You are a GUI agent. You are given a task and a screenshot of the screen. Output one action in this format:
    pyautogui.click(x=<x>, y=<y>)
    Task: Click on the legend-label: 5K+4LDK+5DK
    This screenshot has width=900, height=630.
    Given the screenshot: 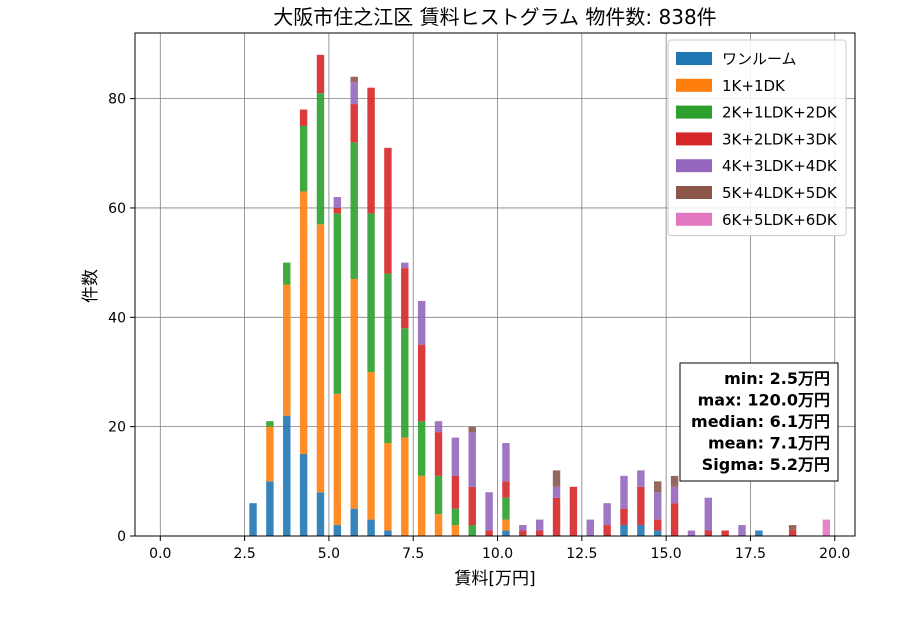 What is the action you would take?
    pyautogui.click(x=780, y=193)
    